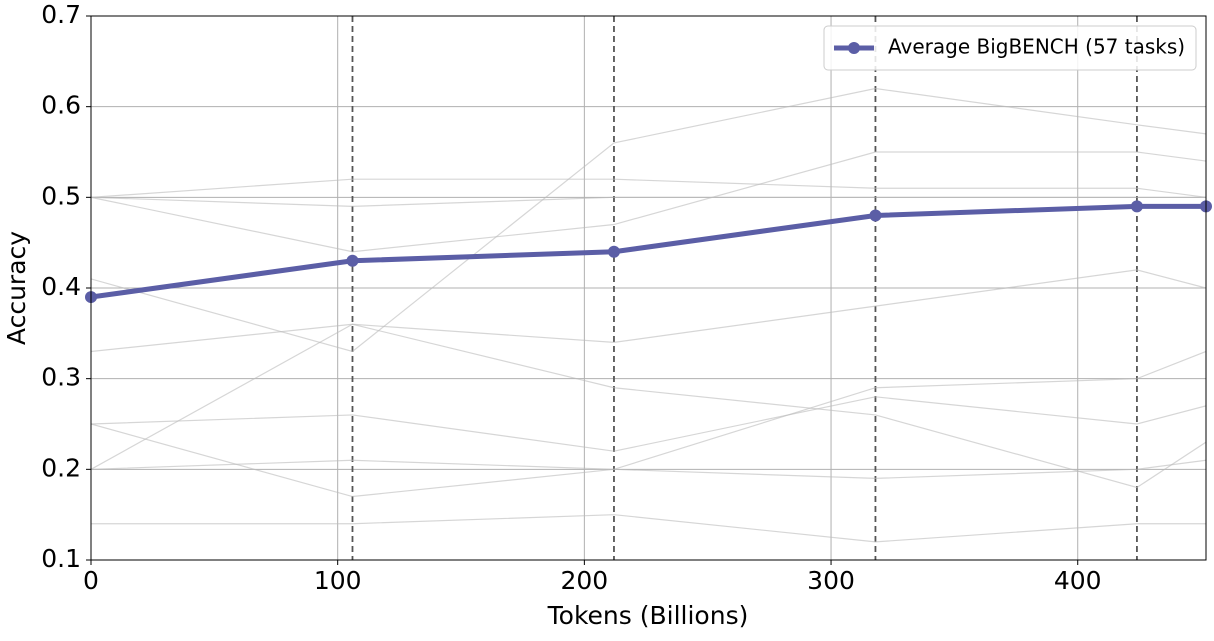  Describe the element at coordinates (61, 377) in the screenshot. I see `y-tick-label: 0.3` at that location.